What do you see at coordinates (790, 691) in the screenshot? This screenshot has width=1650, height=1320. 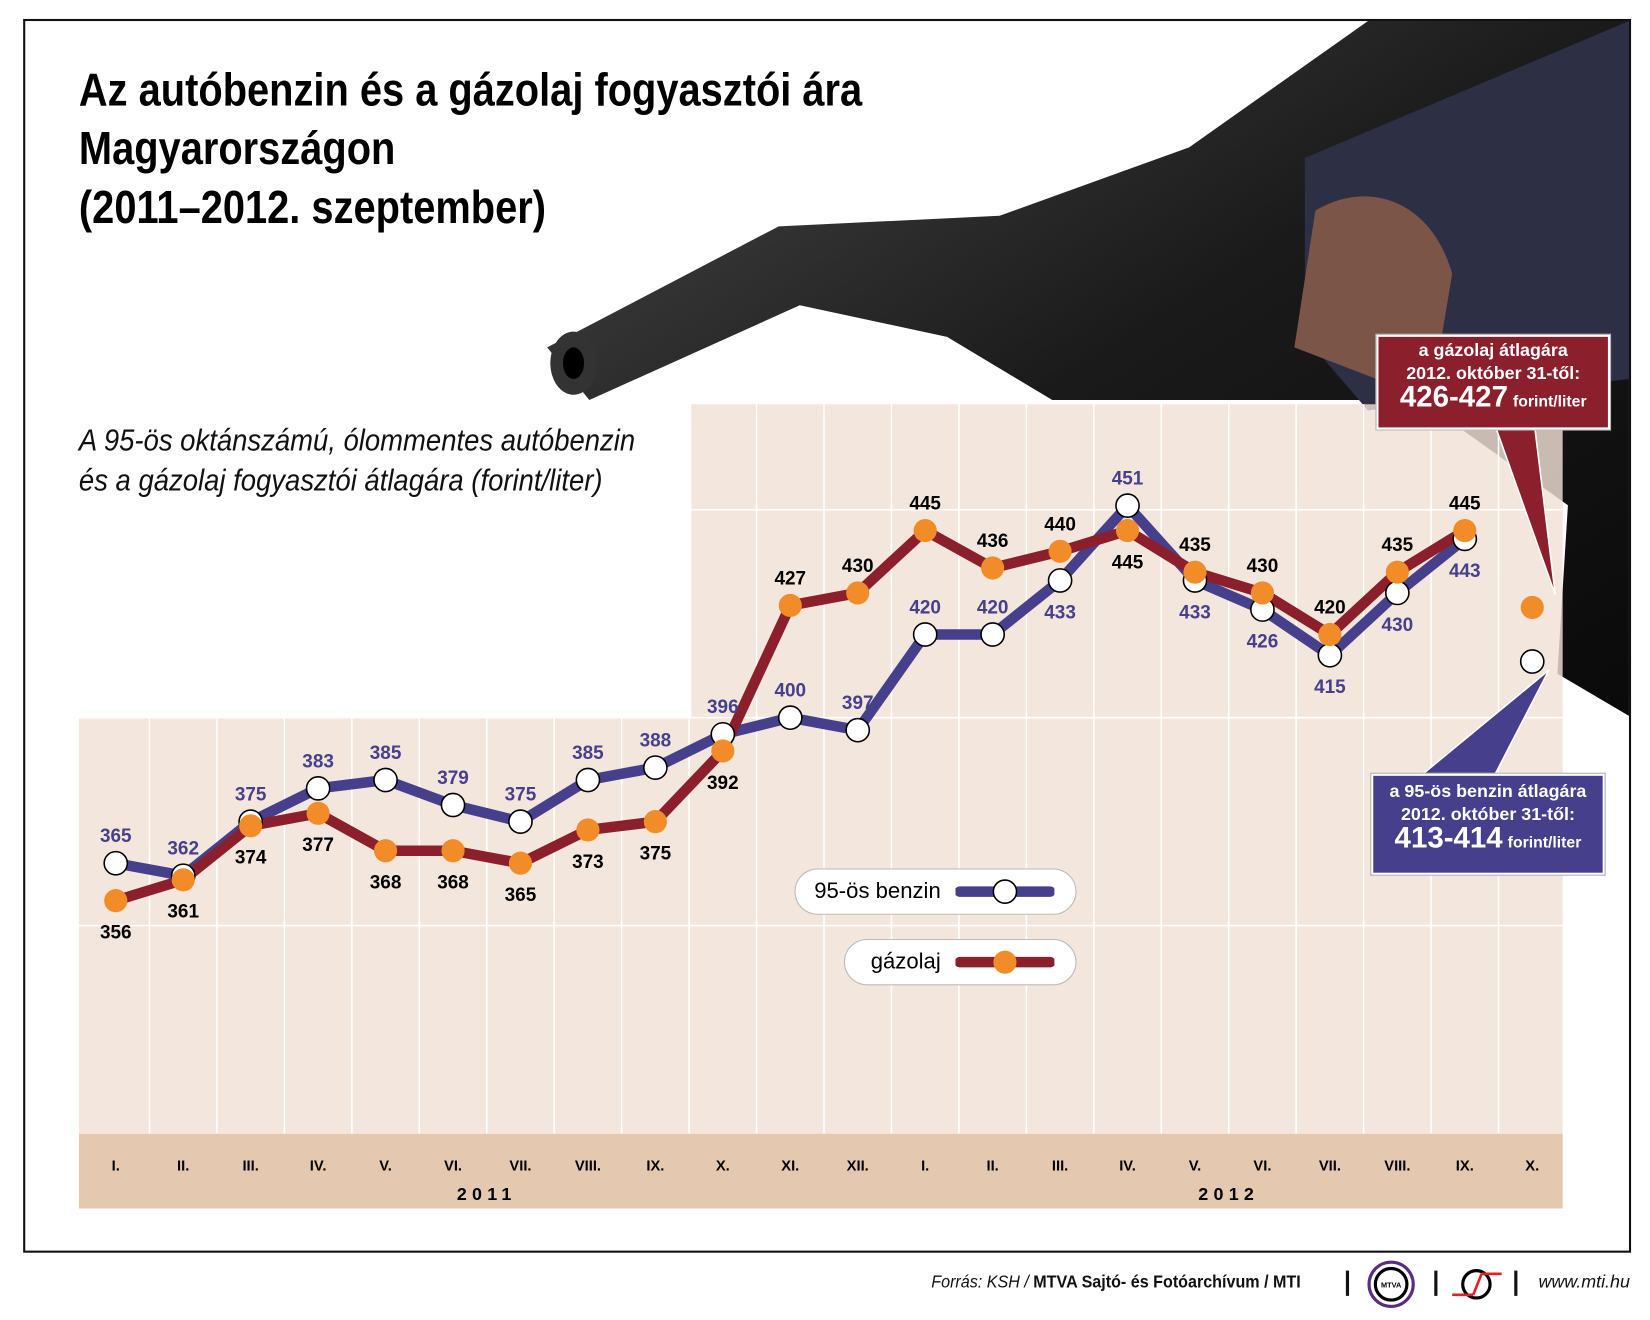 I see `data-label: 400` at bounding box center [790, 691].